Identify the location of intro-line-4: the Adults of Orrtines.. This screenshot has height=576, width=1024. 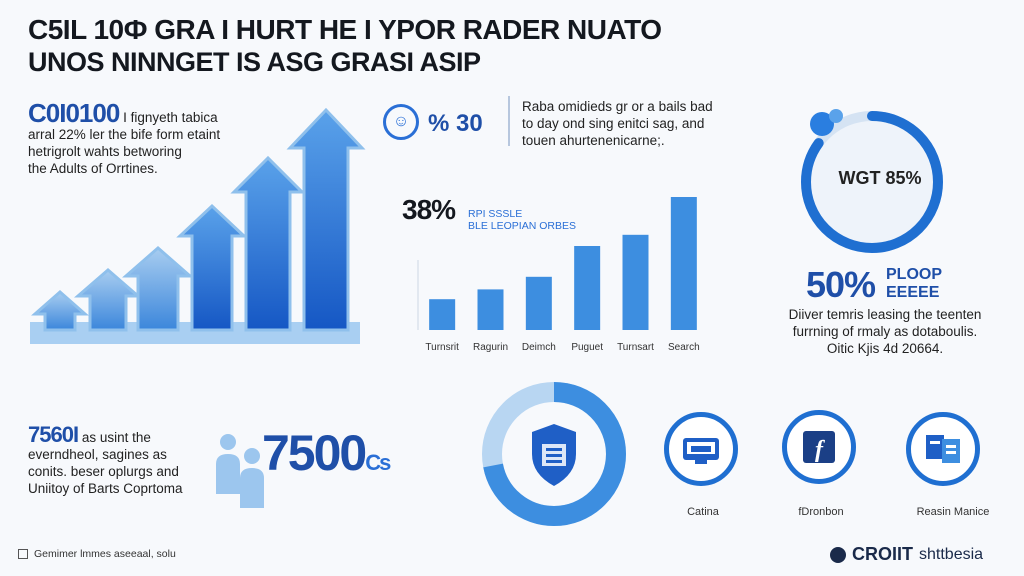
(93, 168).